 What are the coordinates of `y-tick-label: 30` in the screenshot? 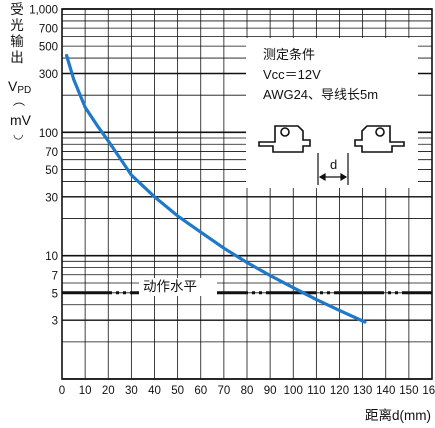 It's located at (51, 198).